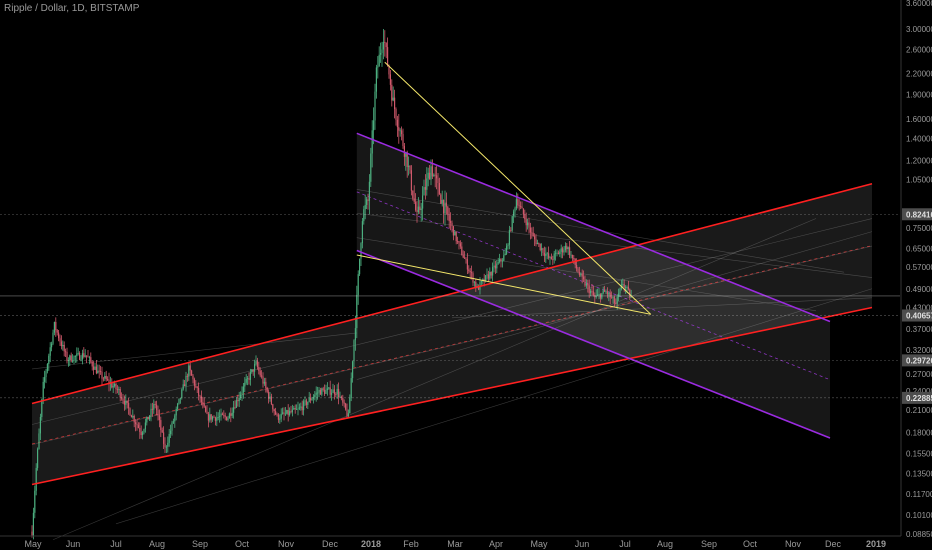  Describe the element at coordinates (503, 284) in the screenshot. I see `yellow-triangle-lower` at that location.